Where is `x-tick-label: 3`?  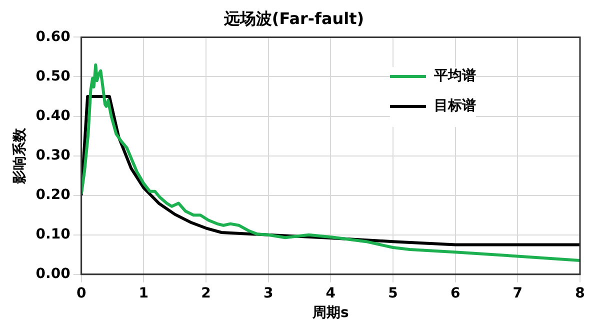 x-tick-label: 3 is located at coordinates (268, 293).